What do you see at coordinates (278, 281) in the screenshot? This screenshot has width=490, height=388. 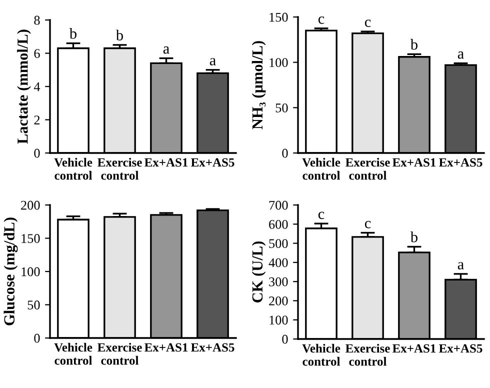 I see `y-tick-label: 300` at bounding box center [278, 281].